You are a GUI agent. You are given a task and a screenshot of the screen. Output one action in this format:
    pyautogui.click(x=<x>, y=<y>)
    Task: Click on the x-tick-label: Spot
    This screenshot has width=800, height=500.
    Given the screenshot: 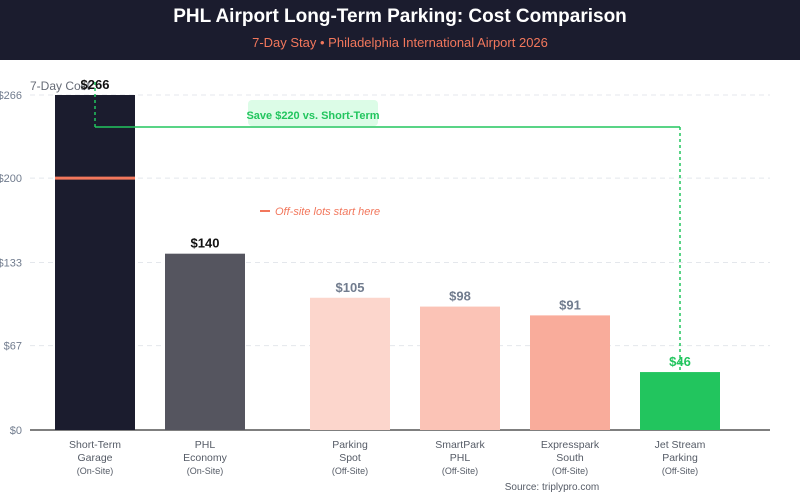 What is the action you would take?
    pyautogui.click(x=350, y=458)
    